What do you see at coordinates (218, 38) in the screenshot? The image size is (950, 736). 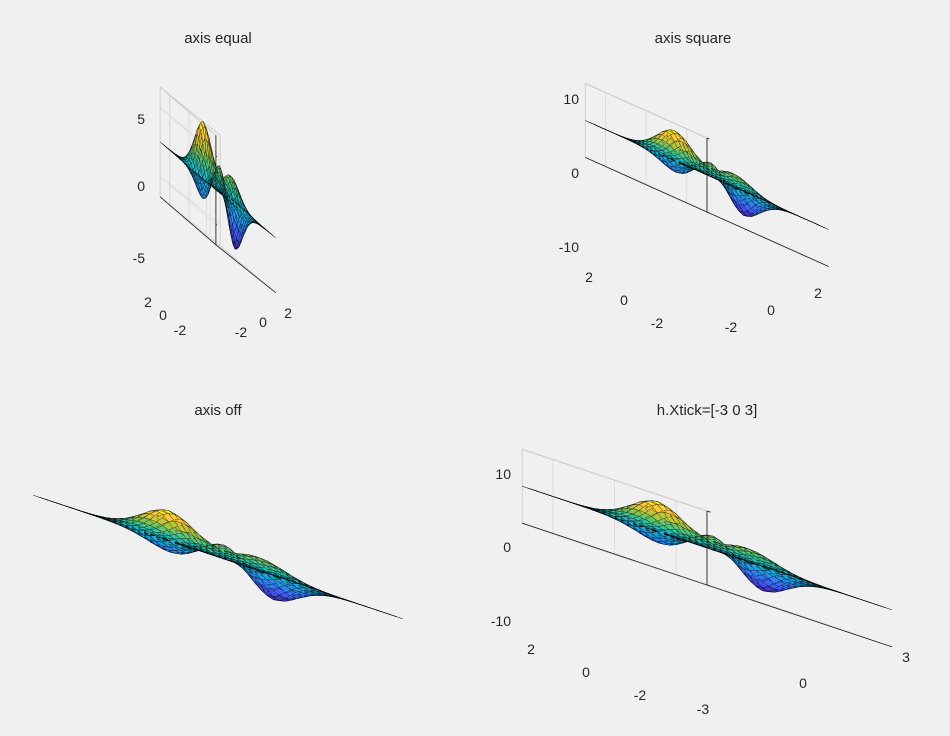 I see `panel-title: axis equal` at bounding box center [218, 38].